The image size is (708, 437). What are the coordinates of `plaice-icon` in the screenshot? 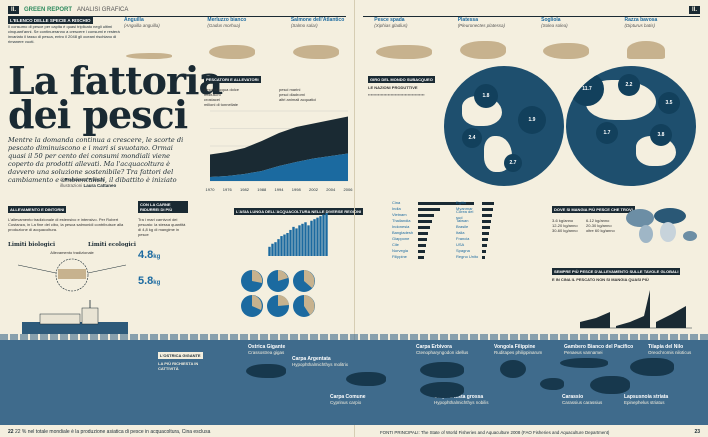 It's located at (482, 50).